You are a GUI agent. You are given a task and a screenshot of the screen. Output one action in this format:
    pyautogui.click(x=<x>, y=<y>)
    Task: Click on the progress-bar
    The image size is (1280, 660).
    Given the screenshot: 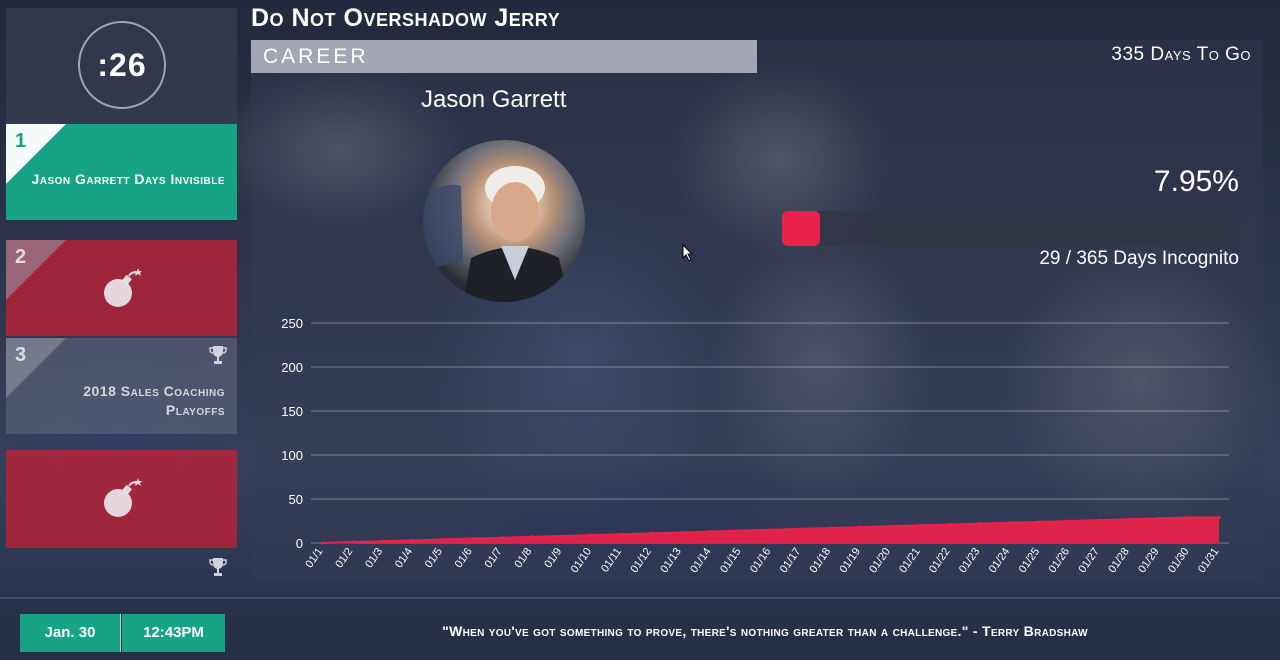 What is the action you would take?
    pyautogui.click(x=1011, y=228)
    